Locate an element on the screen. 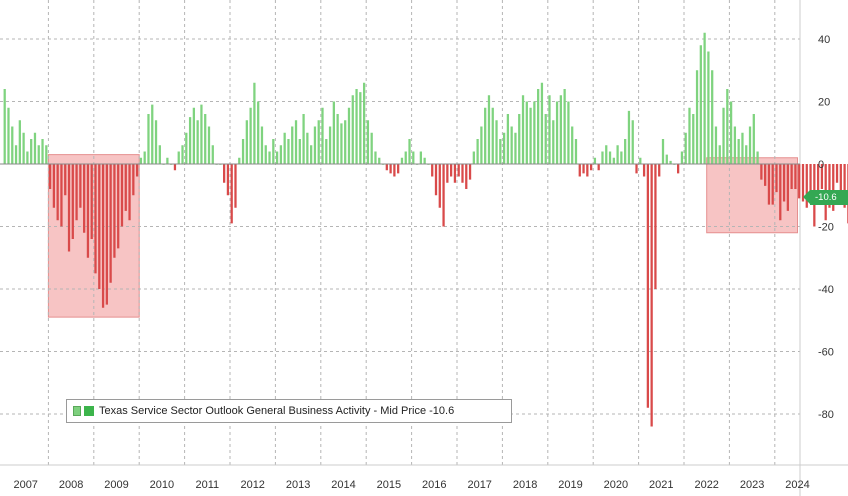 This screenshot has width=848, height=496. y-tick-label: -80 is located at coordinates (826, 415).